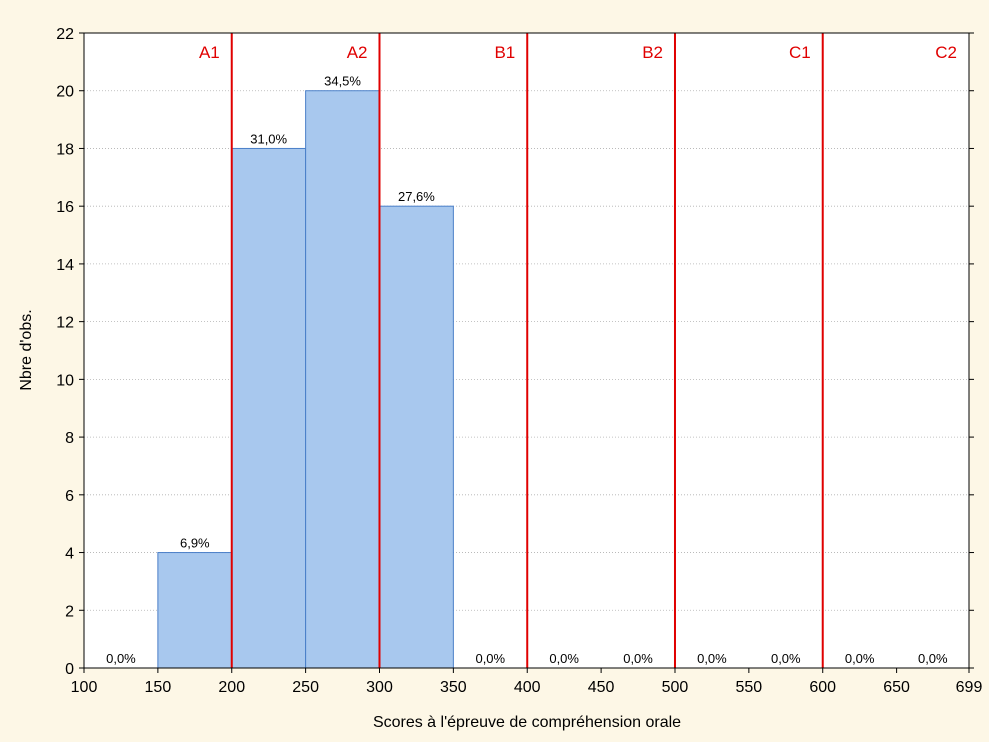 This screenshot has height=742, width=989. I want to click on x-tick-label: 200, so click(231, 687).